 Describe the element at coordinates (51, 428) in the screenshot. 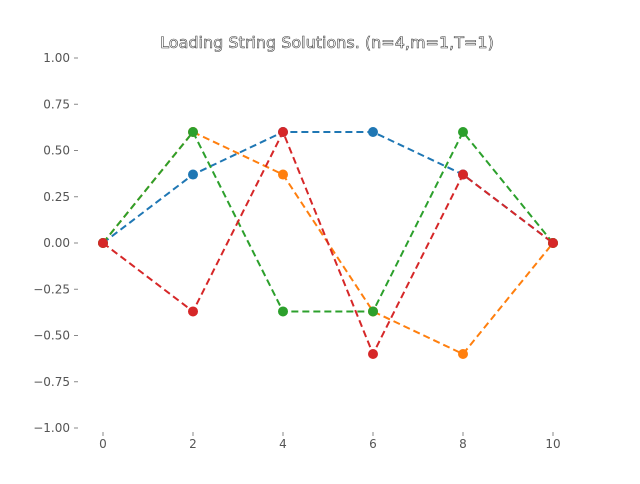

I see `y-tick-label: −1.00` at that location.